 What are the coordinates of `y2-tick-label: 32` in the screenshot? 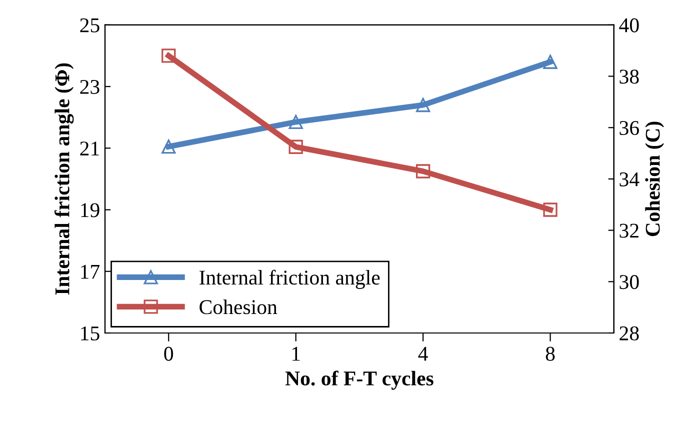 It's located at (629, 231).